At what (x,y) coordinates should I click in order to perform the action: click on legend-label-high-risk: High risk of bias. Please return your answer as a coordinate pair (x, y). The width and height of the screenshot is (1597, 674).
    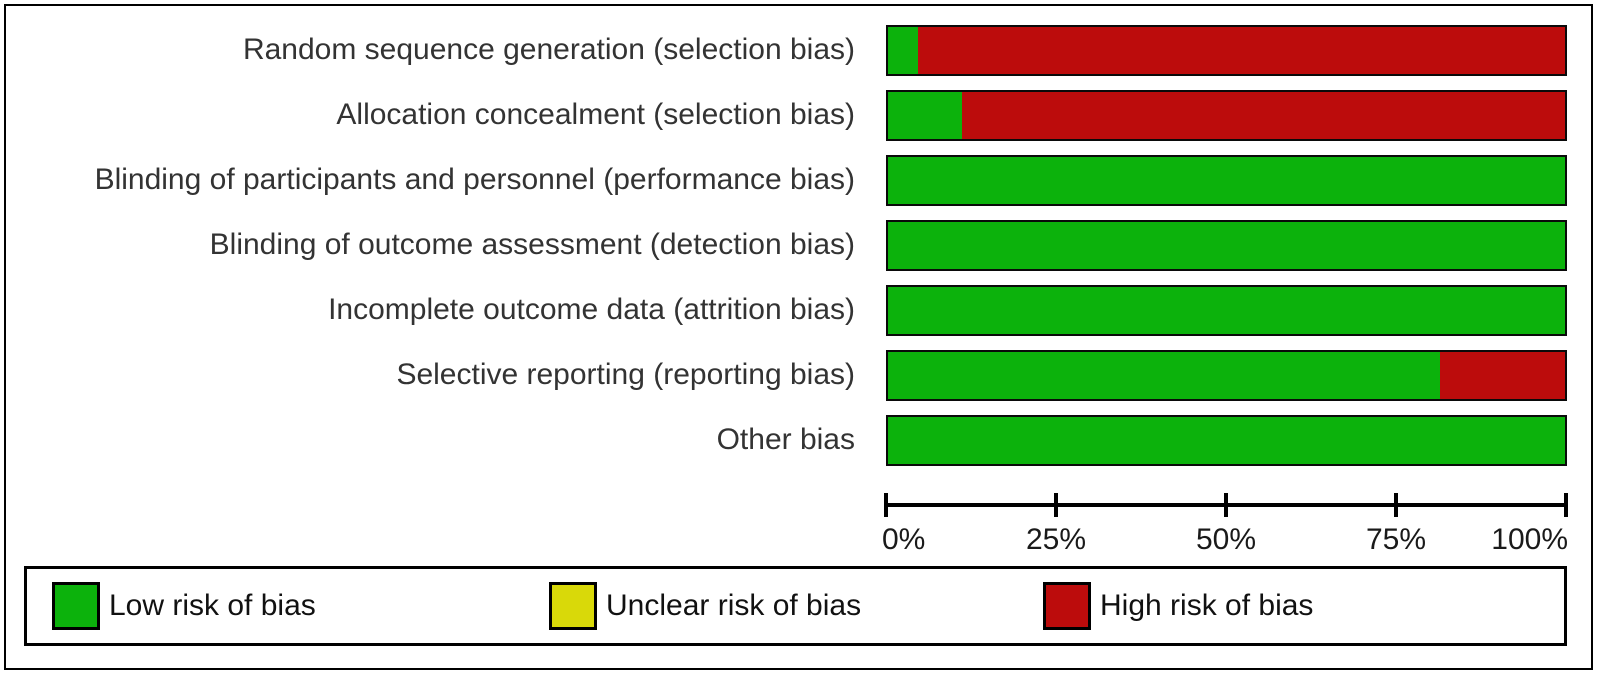
    Looking at the image, I should click on (1207, 605).